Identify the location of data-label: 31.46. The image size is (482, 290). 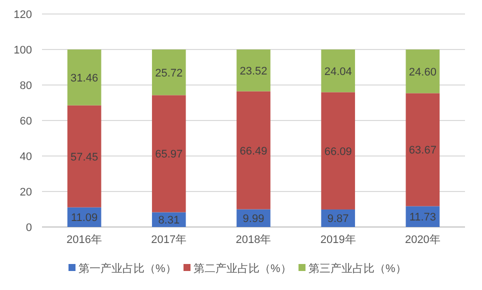
(84, 78).